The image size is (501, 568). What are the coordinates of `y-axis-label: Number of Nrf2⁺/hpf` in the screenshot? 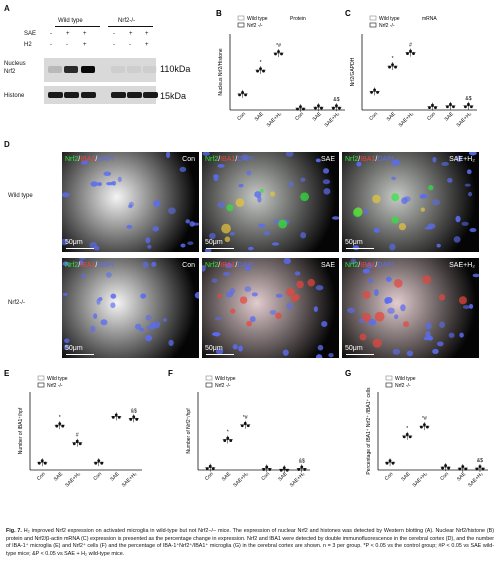 It's located at (189, 431).